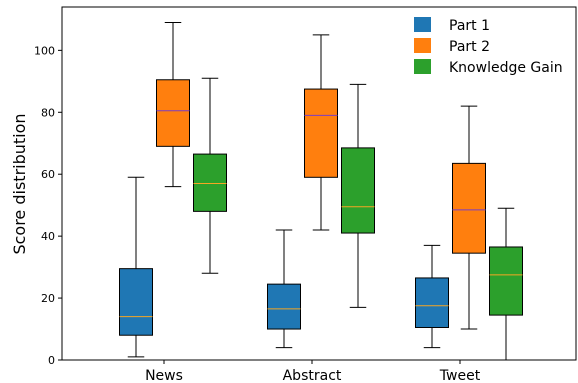 The image size is (578, 383). I want to click on y-tick-label: 20, so click(48, 298).